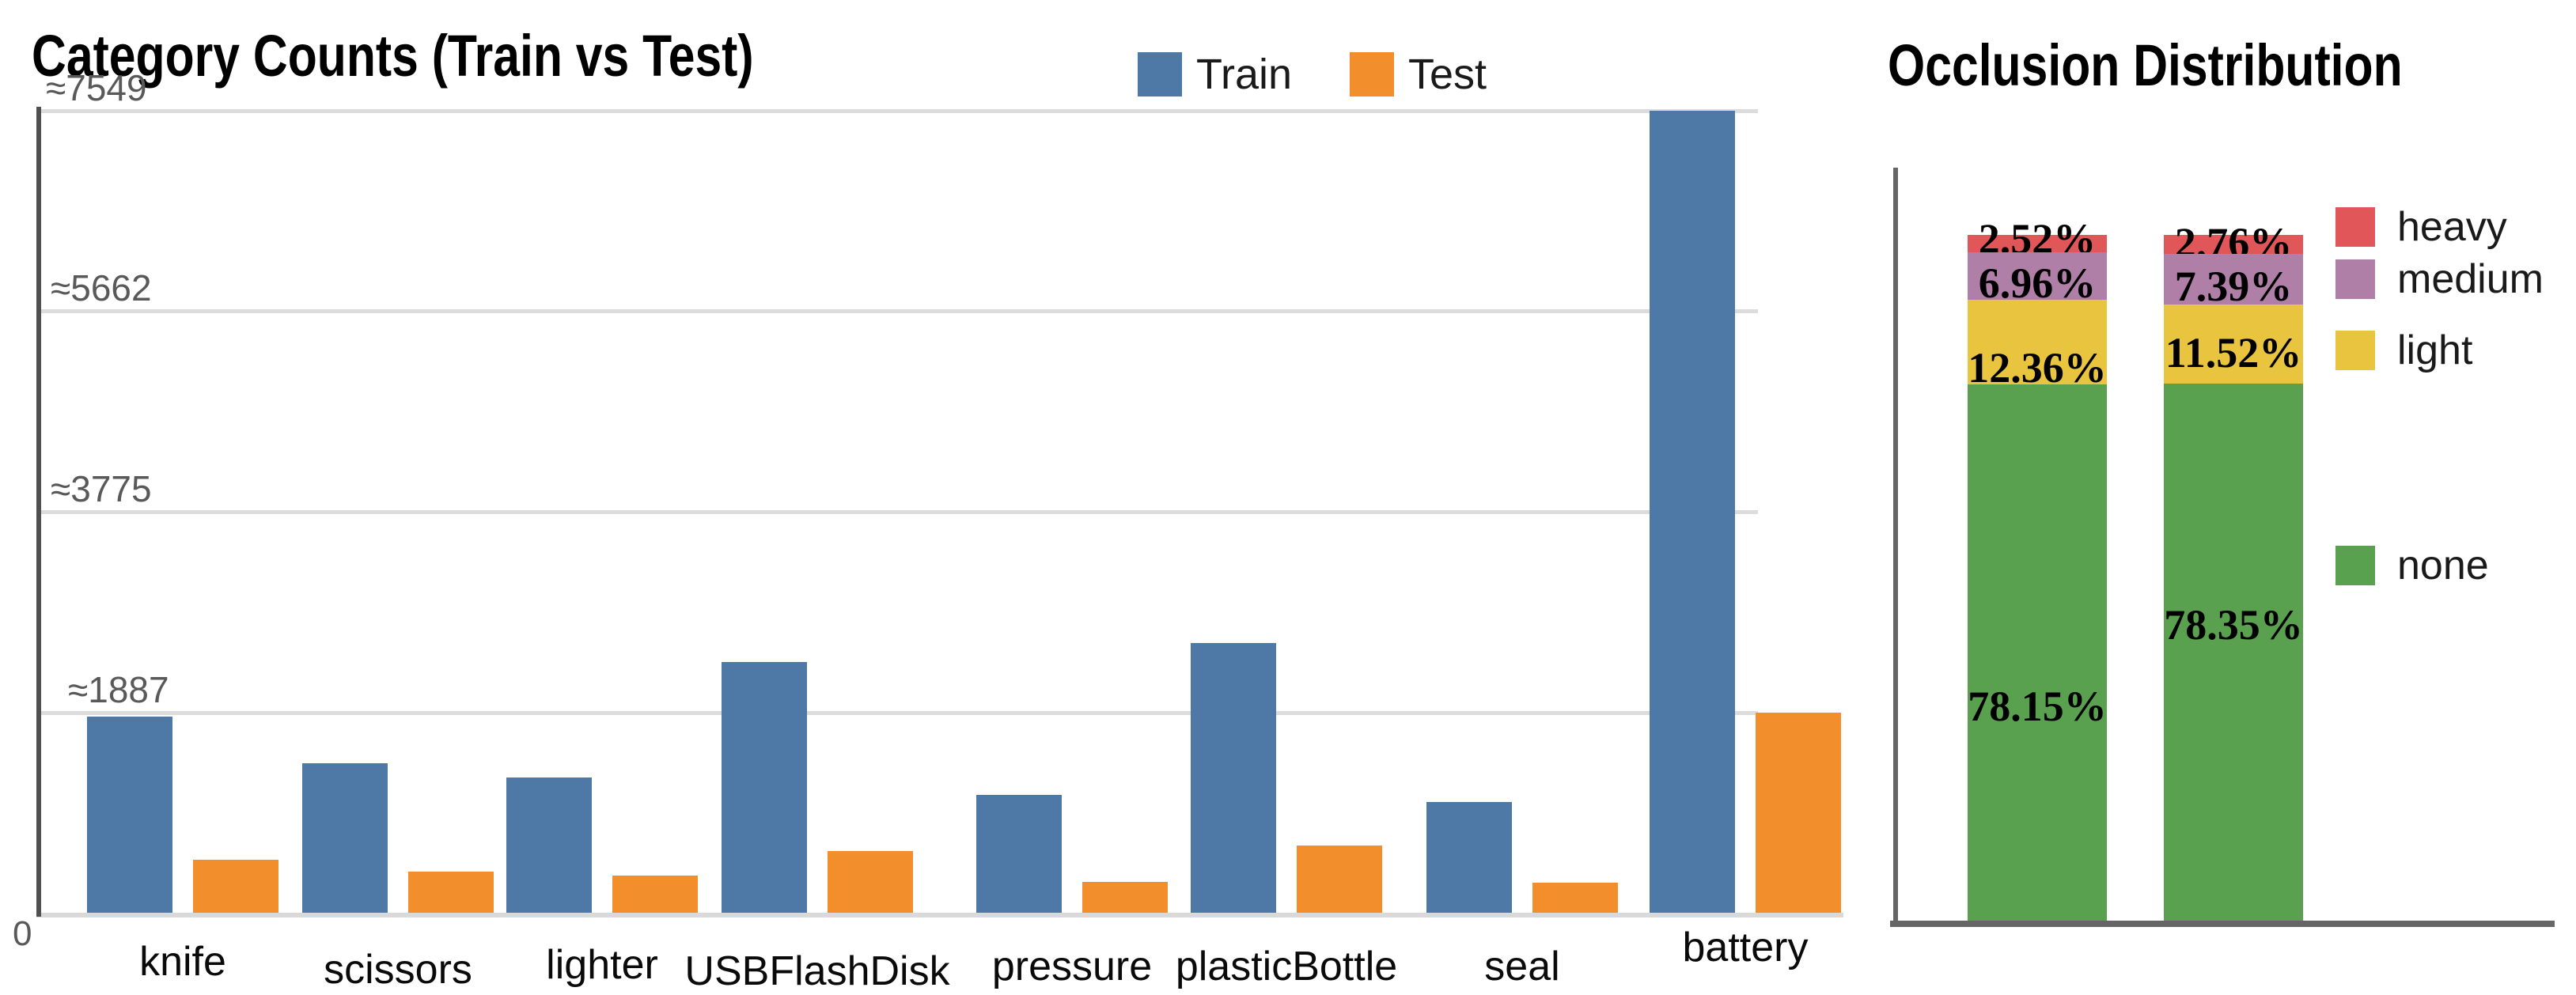  Describe the element at coordinates (2355, 565) in the screenshot. I see `none-legend-swatch` at that location.